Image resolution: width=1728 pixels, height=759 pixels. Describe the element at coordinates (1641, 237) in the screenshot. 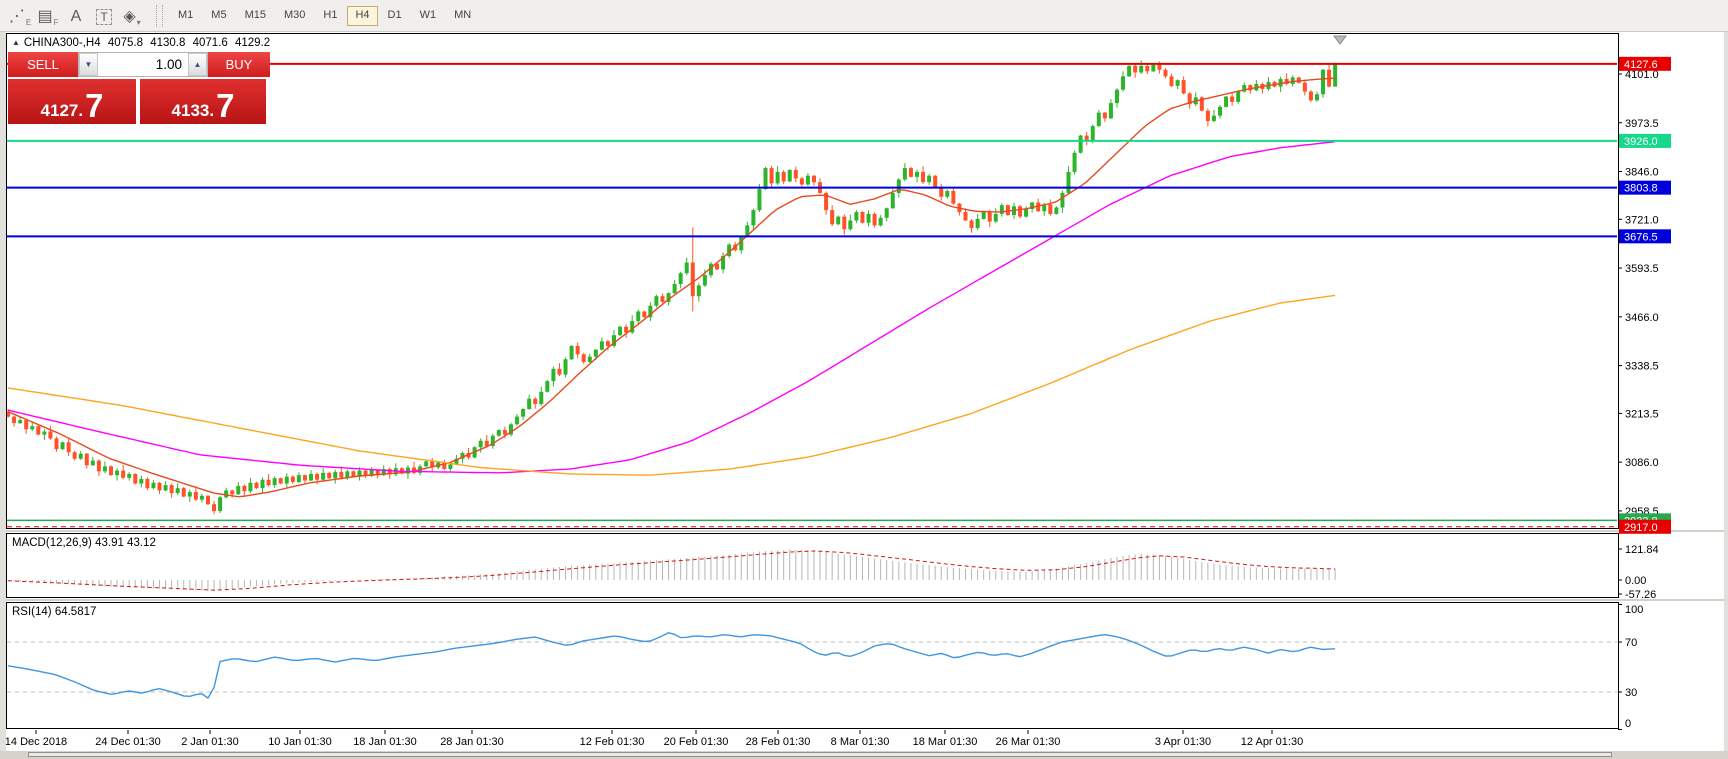

I see `svg-text: 3676.5` at that location.